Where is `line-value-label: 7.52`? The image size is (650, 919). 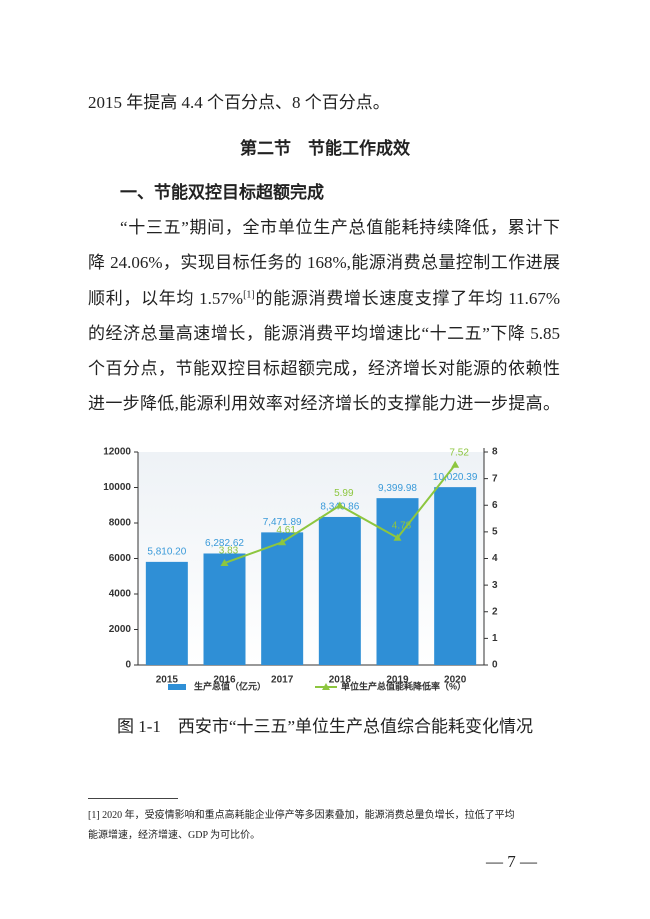
line-value-label: 7.52 is located at coordinates (459, 452).